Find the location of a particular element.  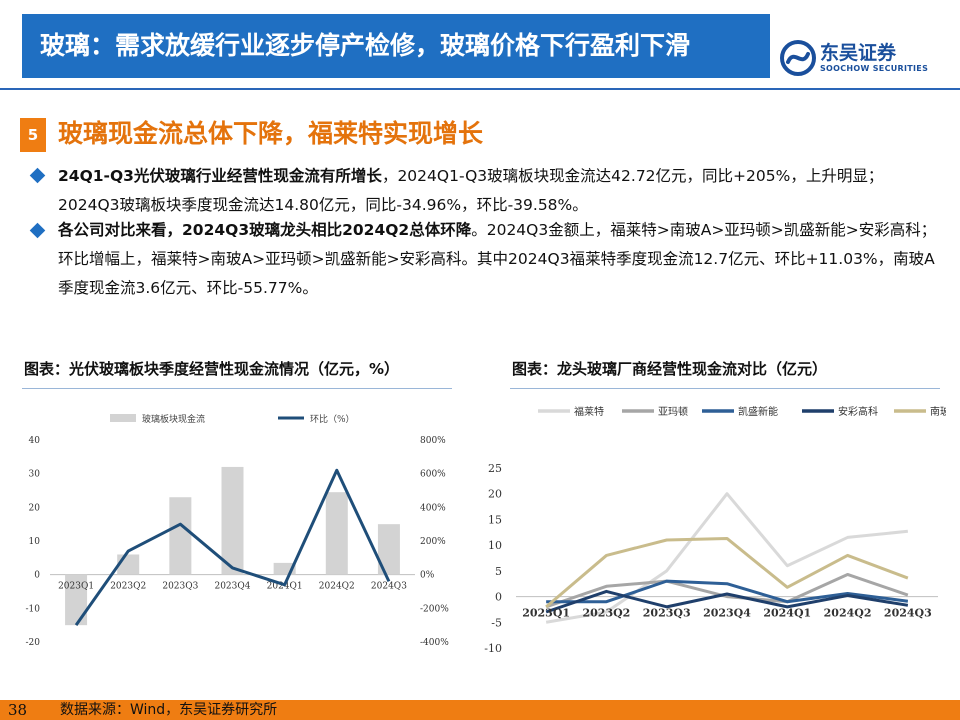

left-axis-tick-label: -10 is located at coordinates (33, 609).